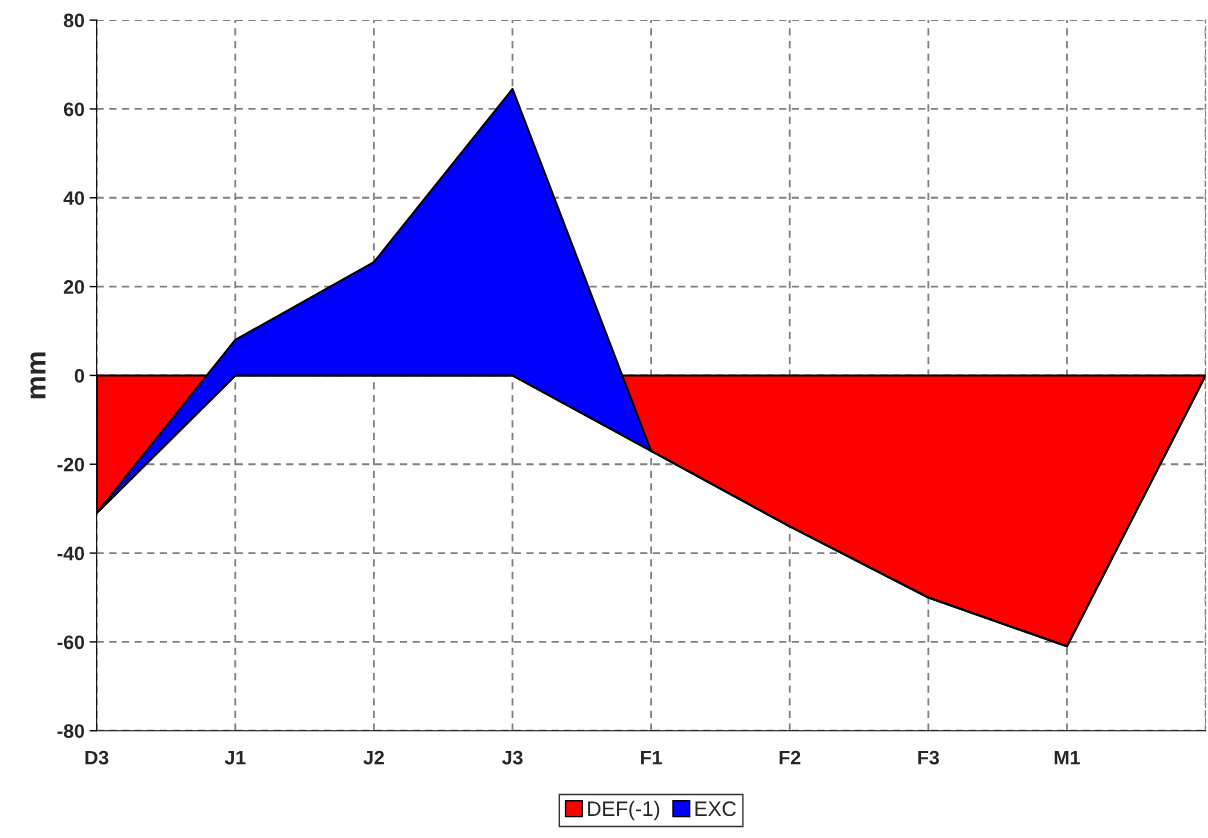 Image resolution: width=1208 pixels, height=838 pixels. Describe the element at coordinates (512, 757) in the screenshot. I see `x-tick-label: J3` at that location.